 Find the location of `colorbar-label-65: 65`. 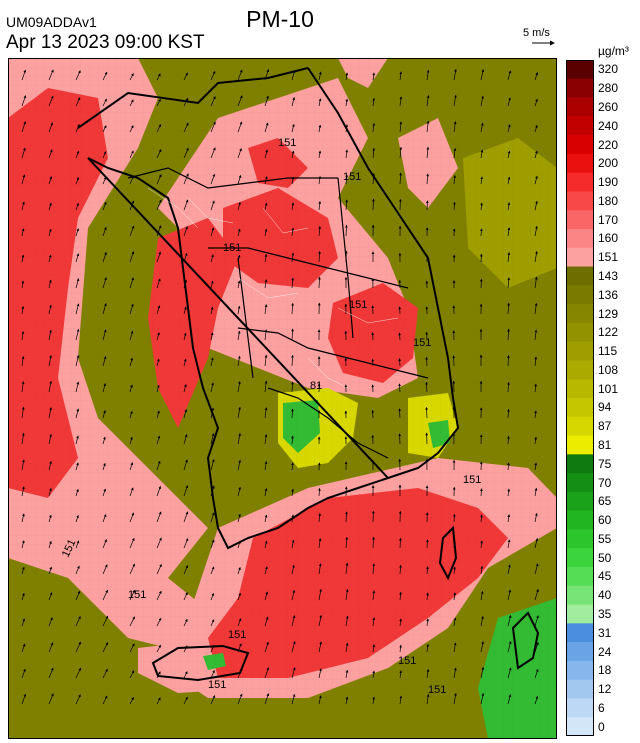

colorbar-label-65: 65 is located at coordinates (605, 501).